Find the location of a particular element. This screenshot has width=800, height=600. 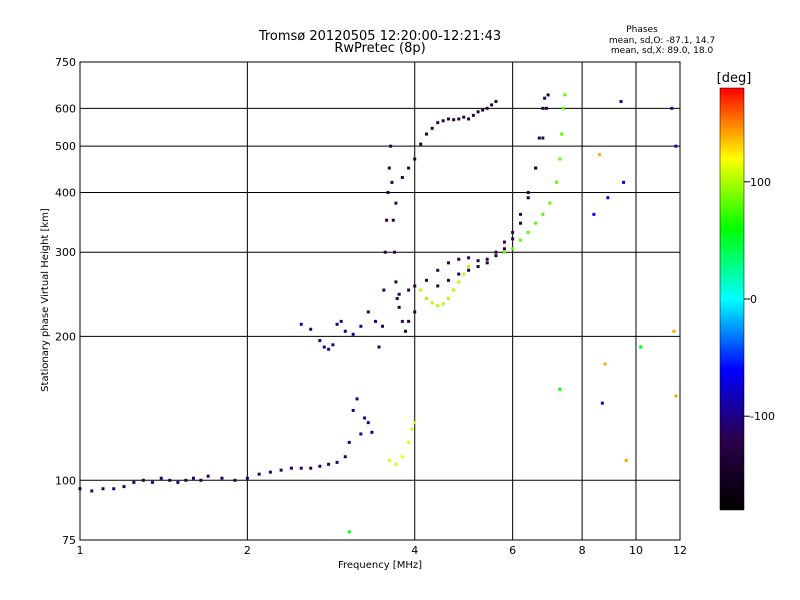

colorbar-ticks: 100 0 -100 is located at coordinates (759, 299).